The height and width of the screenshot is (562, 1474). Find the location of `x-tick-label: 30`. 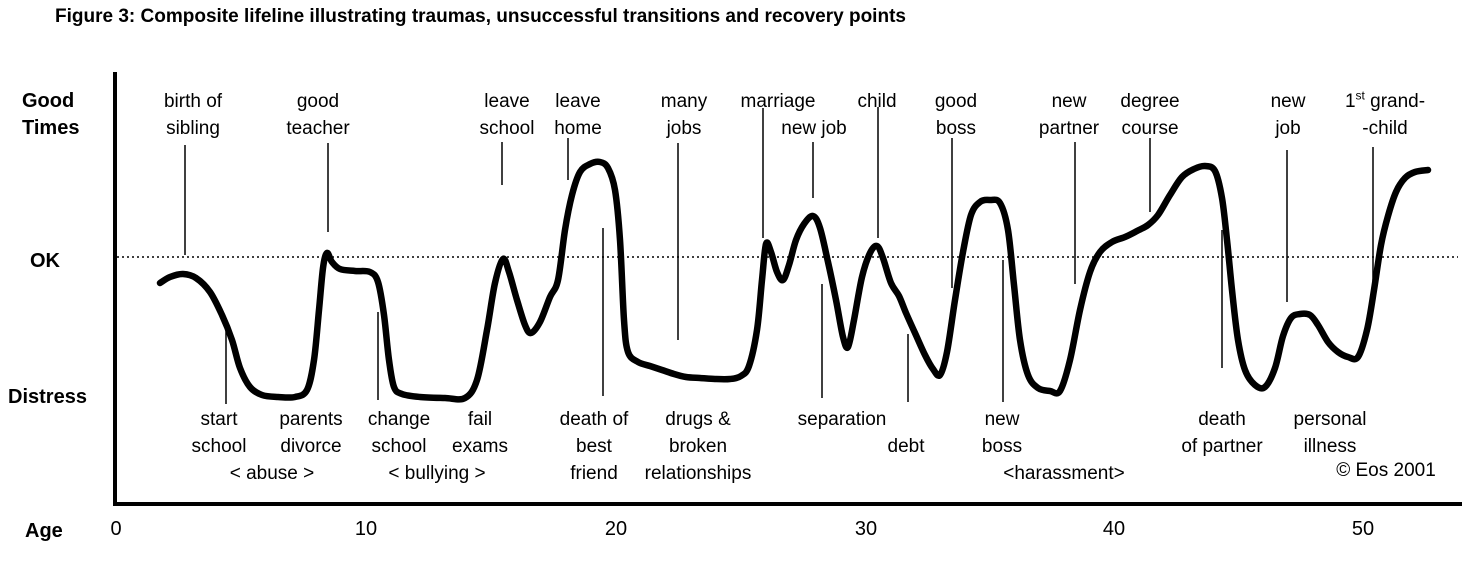

x-tick-label: 30 is located at coordinates (866, 529).